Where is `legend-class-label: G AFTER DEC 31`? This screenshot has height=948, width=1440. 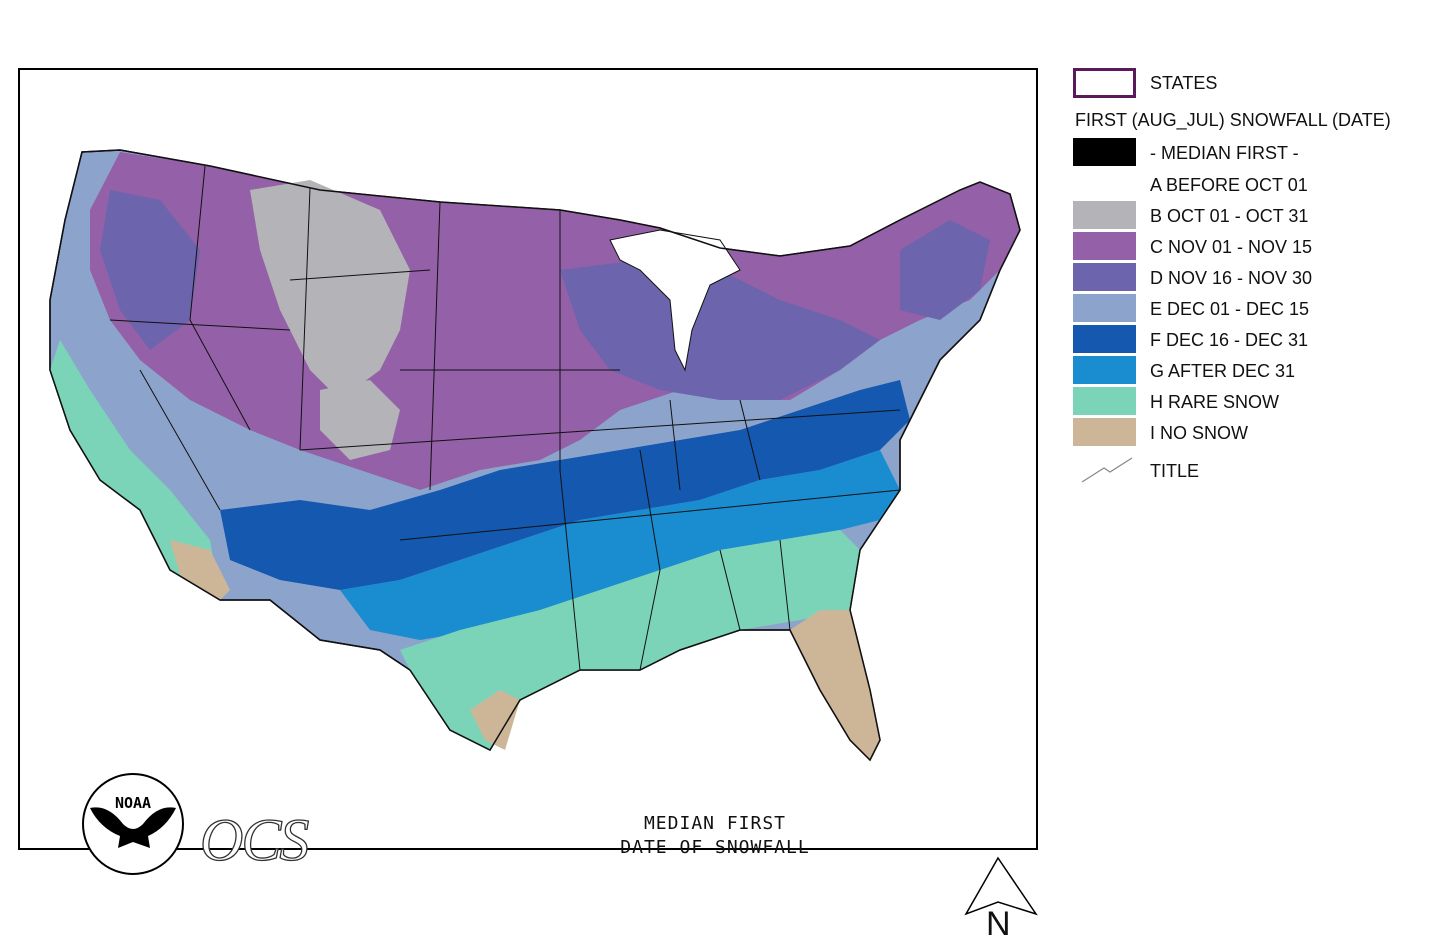 legend-class-label: G AFTER DEC 31 is located at coordinates (1223, 371).